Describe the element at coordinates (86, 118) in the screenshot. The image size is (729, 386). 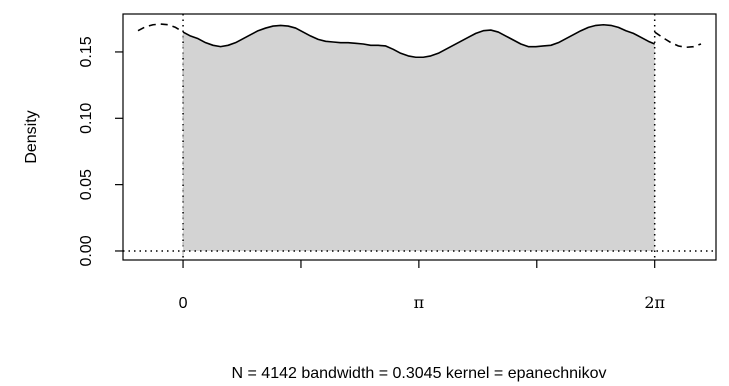
I see `y-tick-label: 0.10` at that location.